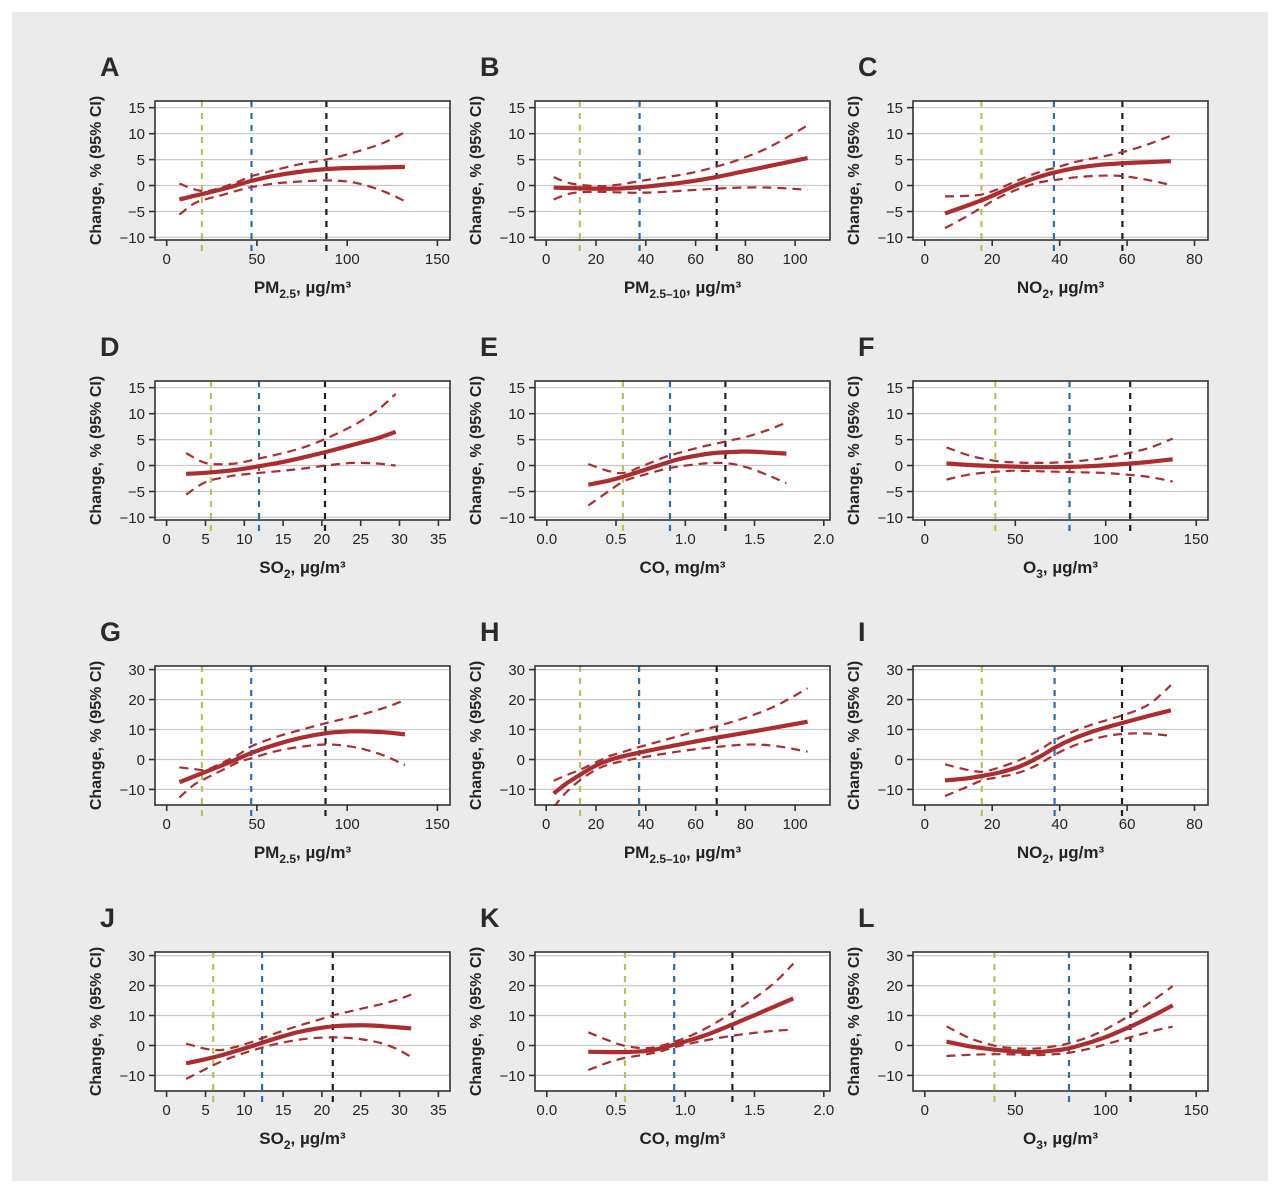 This screenshot has height=1193, width=1280. Describe the element at coordinates (283, 539) in the screenshot. I see `x-tick-label: 15` at that location.